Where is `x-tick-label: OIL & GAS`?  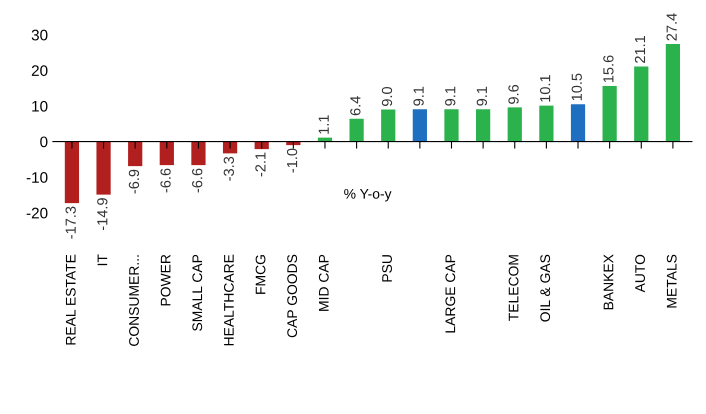 x-tick-label: OIL & GAS is located at coordinates (545, 288).